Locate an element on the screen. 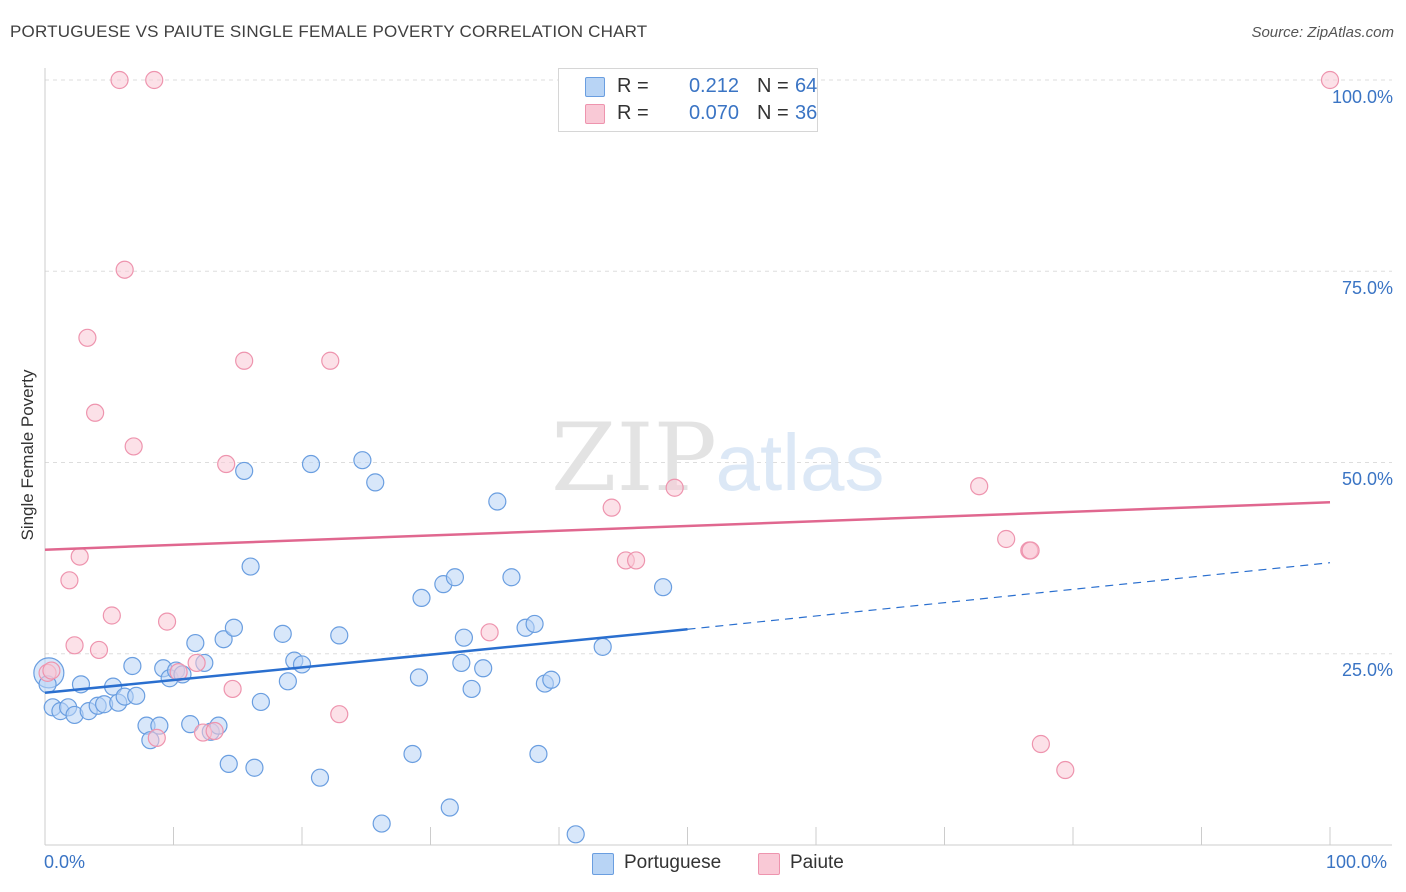  y-tick-label: 75.0% is located at coordinates (1367, 288).